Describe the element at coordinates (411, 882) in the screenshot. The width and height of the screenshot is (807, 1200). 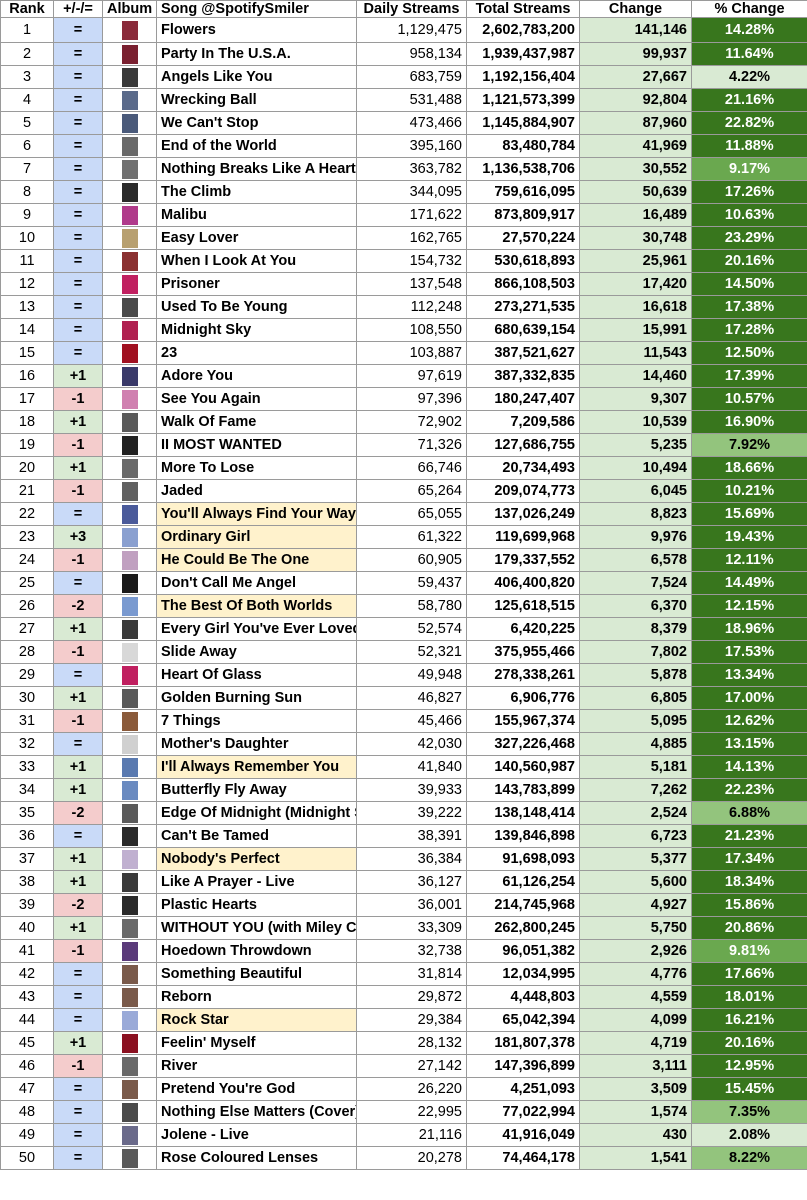
I see `daily-streams-cell: 36,127` at that location.